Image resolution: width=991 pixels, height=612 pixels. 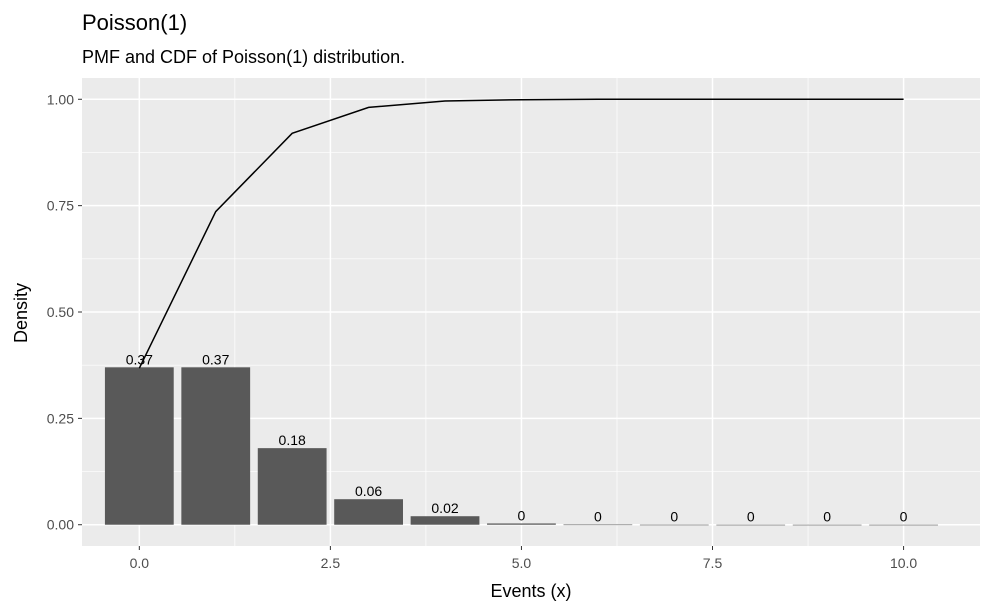 I want to click on x-tick-label: 0.0, so click(x=140, y=563).